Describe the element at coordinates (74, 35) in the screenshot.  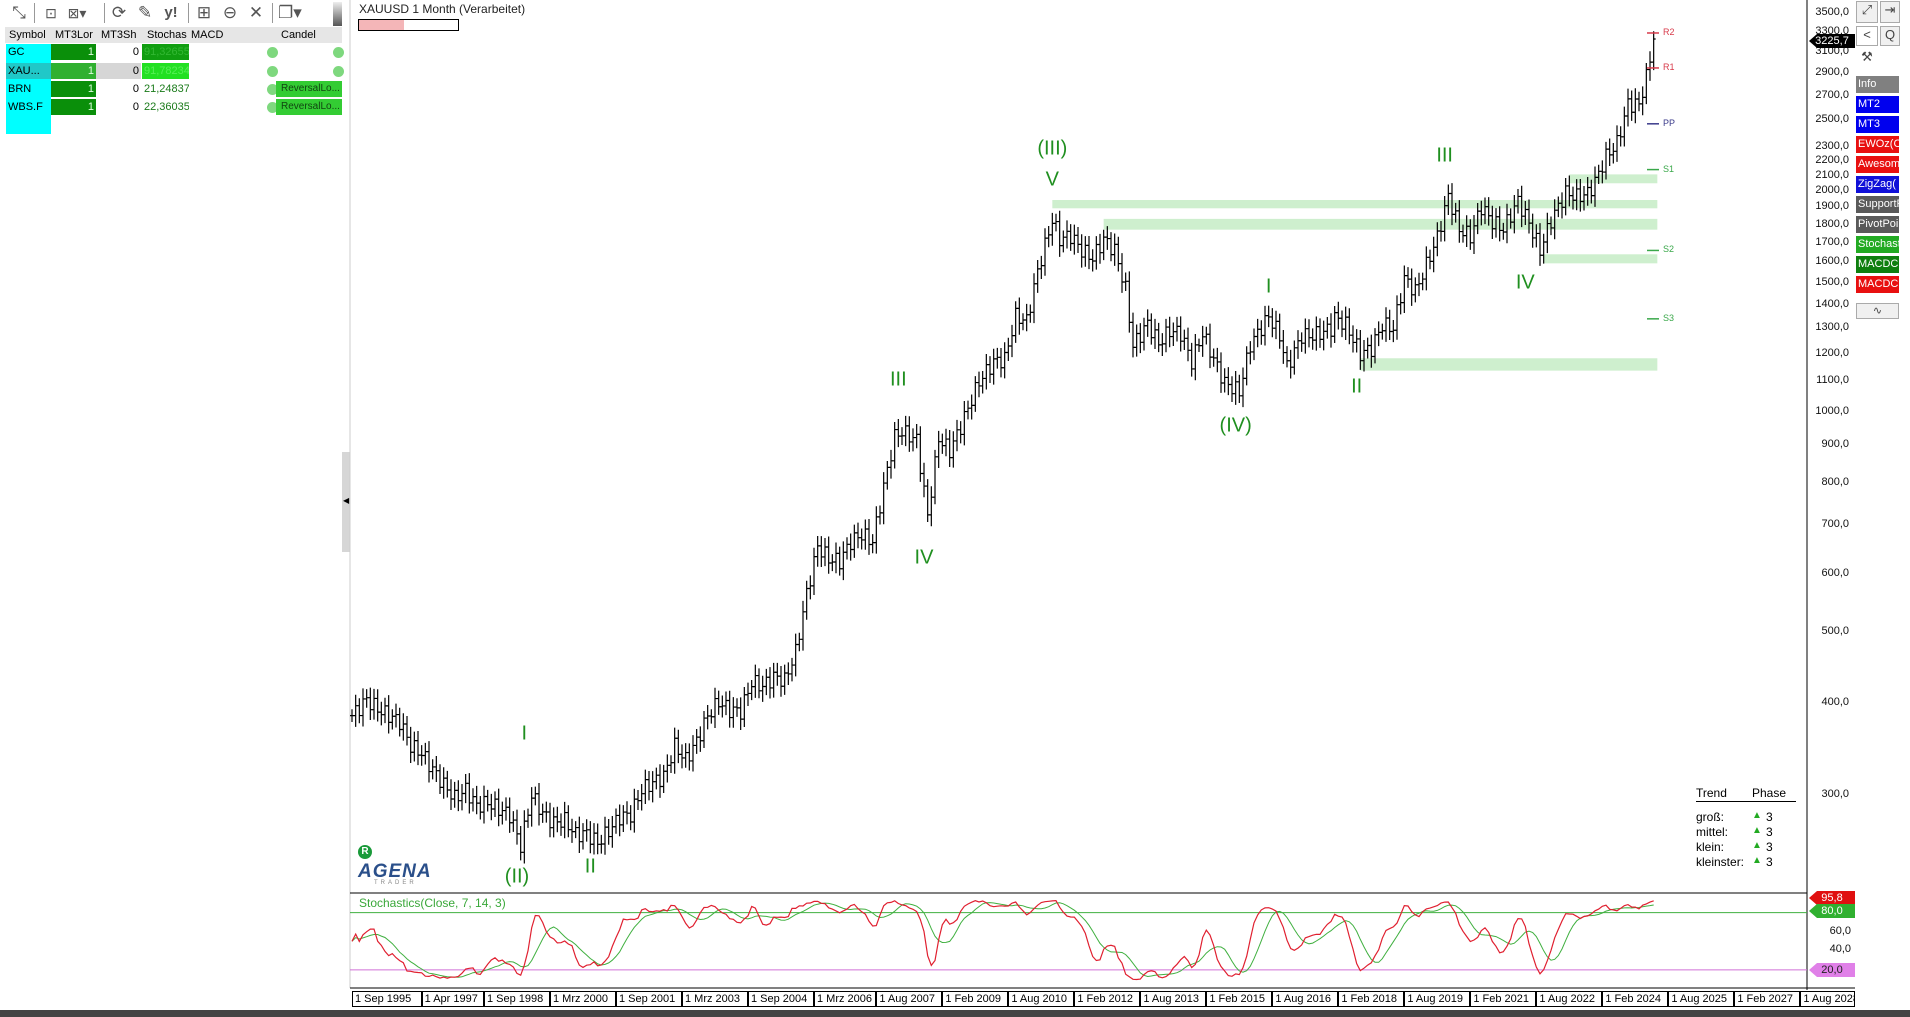
I see `column-header-mt3long: MT3Lor` at that location.